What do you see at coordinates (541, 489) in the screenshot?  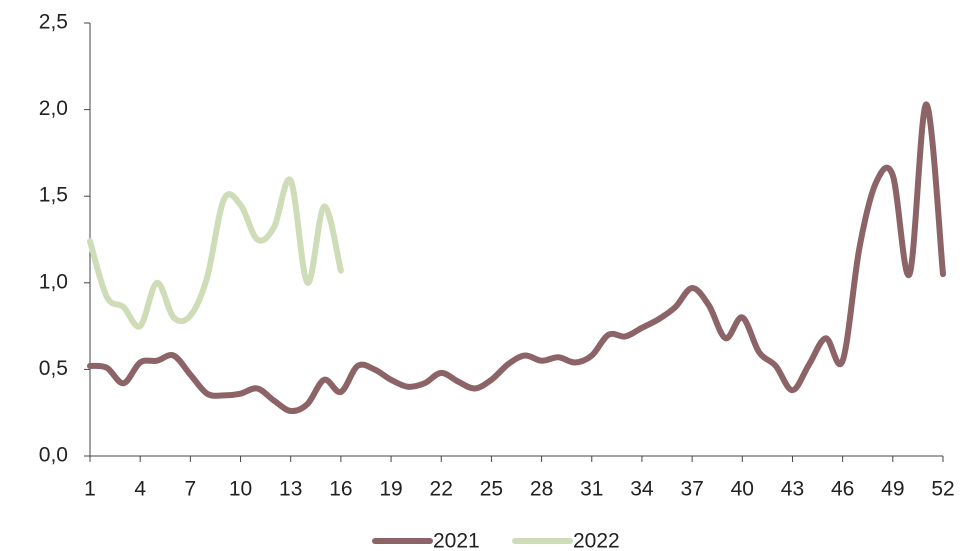 I see `x-tick-label: 28` at bounding box center [541, 489].